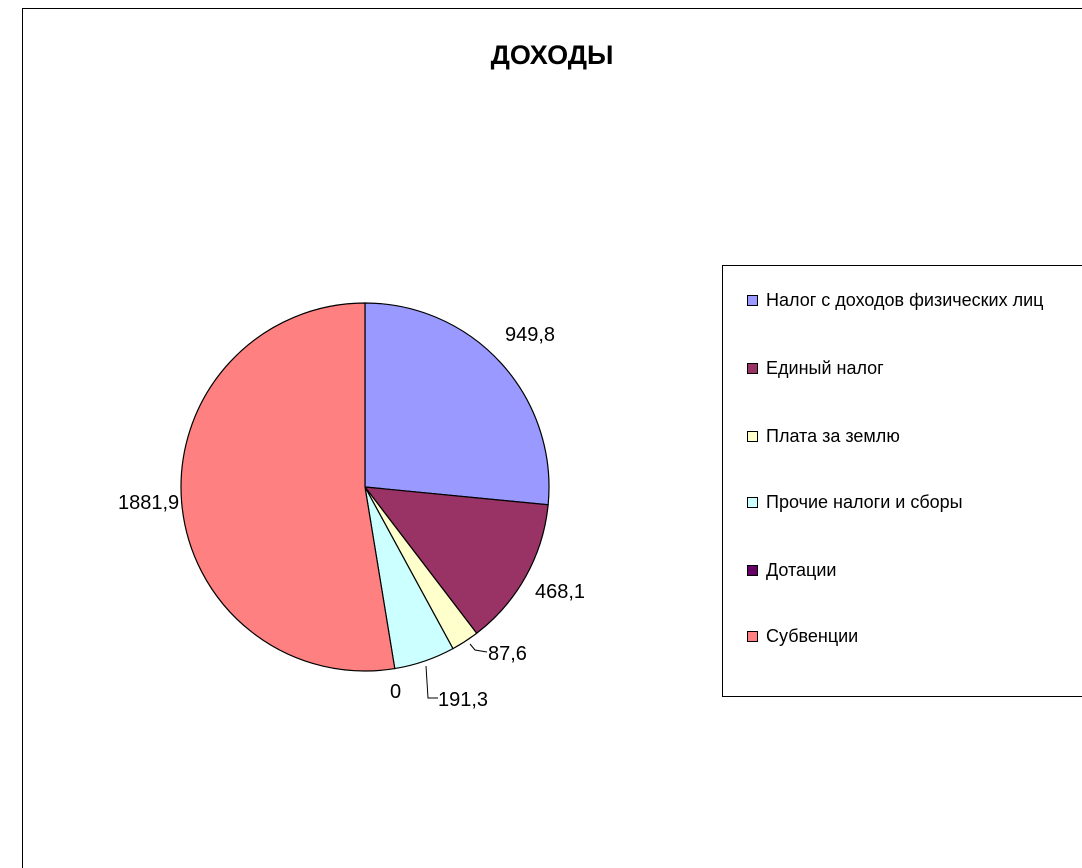  I want to click on data-label: 468,1, so click(560, 592).